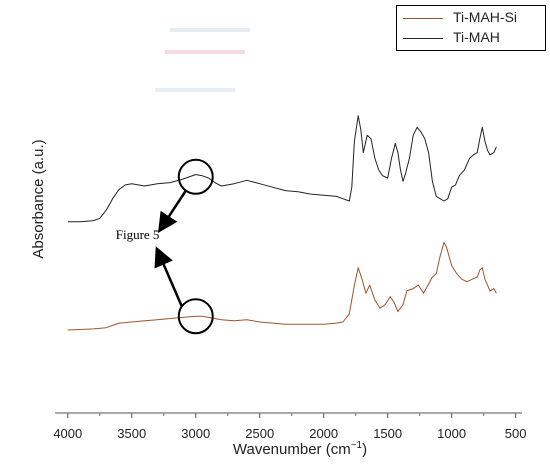  I want to click on legend-swatch-ti-mah, so click(423, 38).